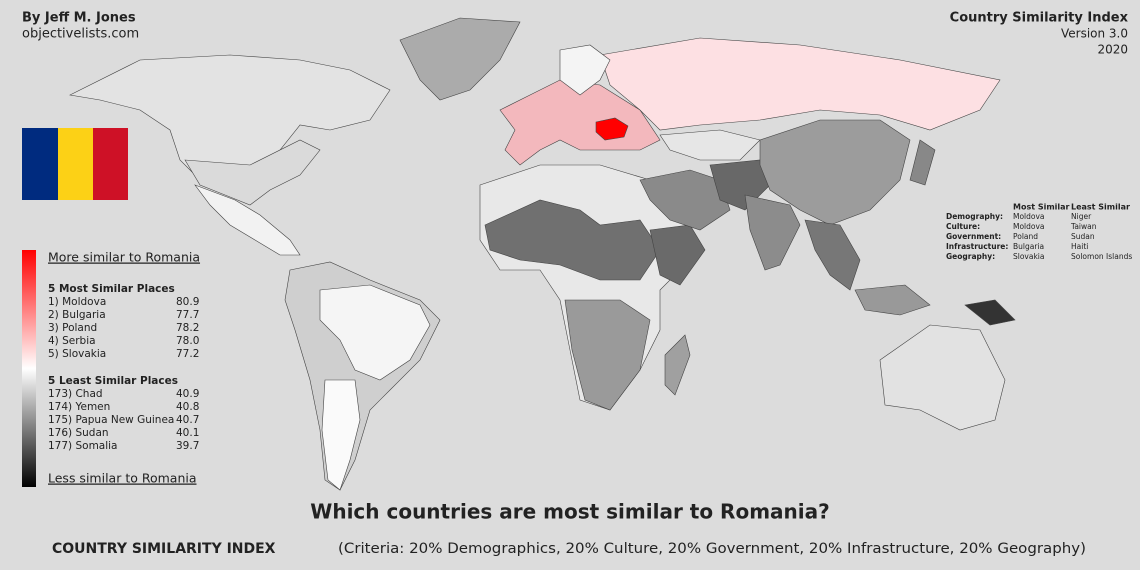 The image size is (1140, 570). Describe the element at coordinates (187, 420) in the screenshot. I see `place-score: 40.7` at that location.